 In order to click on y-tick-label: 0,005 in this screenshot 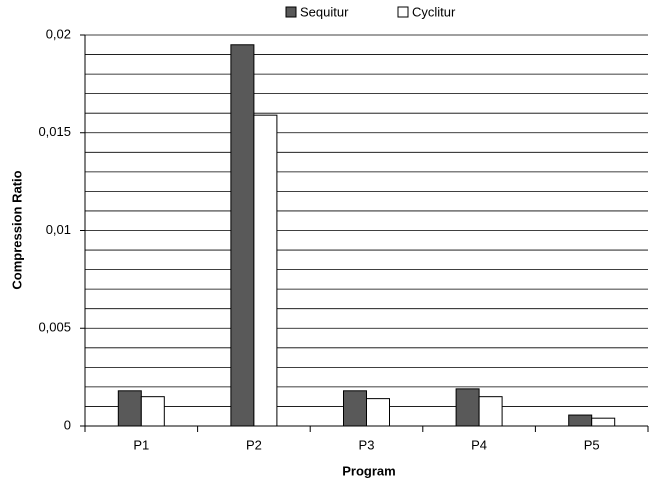, I will do `click(54, 327)`.